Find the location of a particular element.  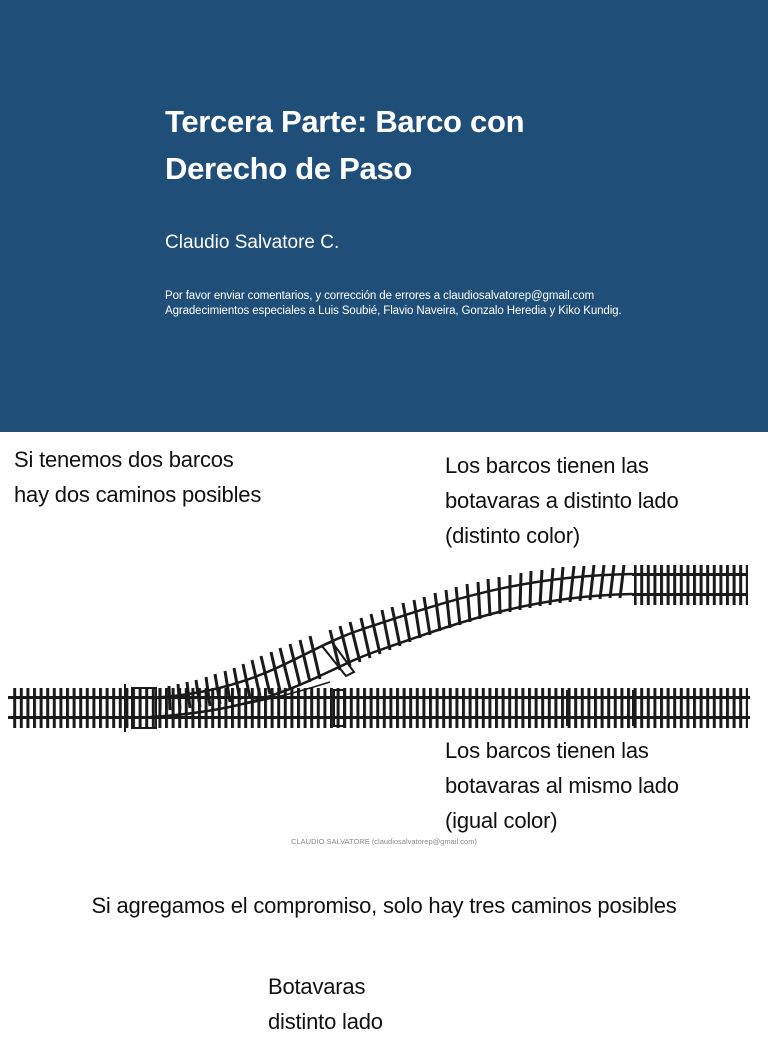

title-line-1: Tercera Parte: Barco con is located at coordinates (345, 121).